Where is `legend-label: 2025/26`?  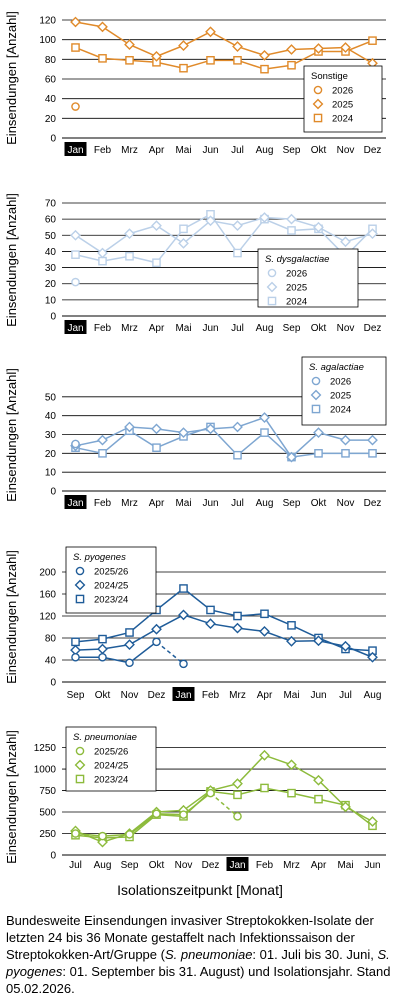
legend-label: 2025/26 is located at coordinates (111, 572).